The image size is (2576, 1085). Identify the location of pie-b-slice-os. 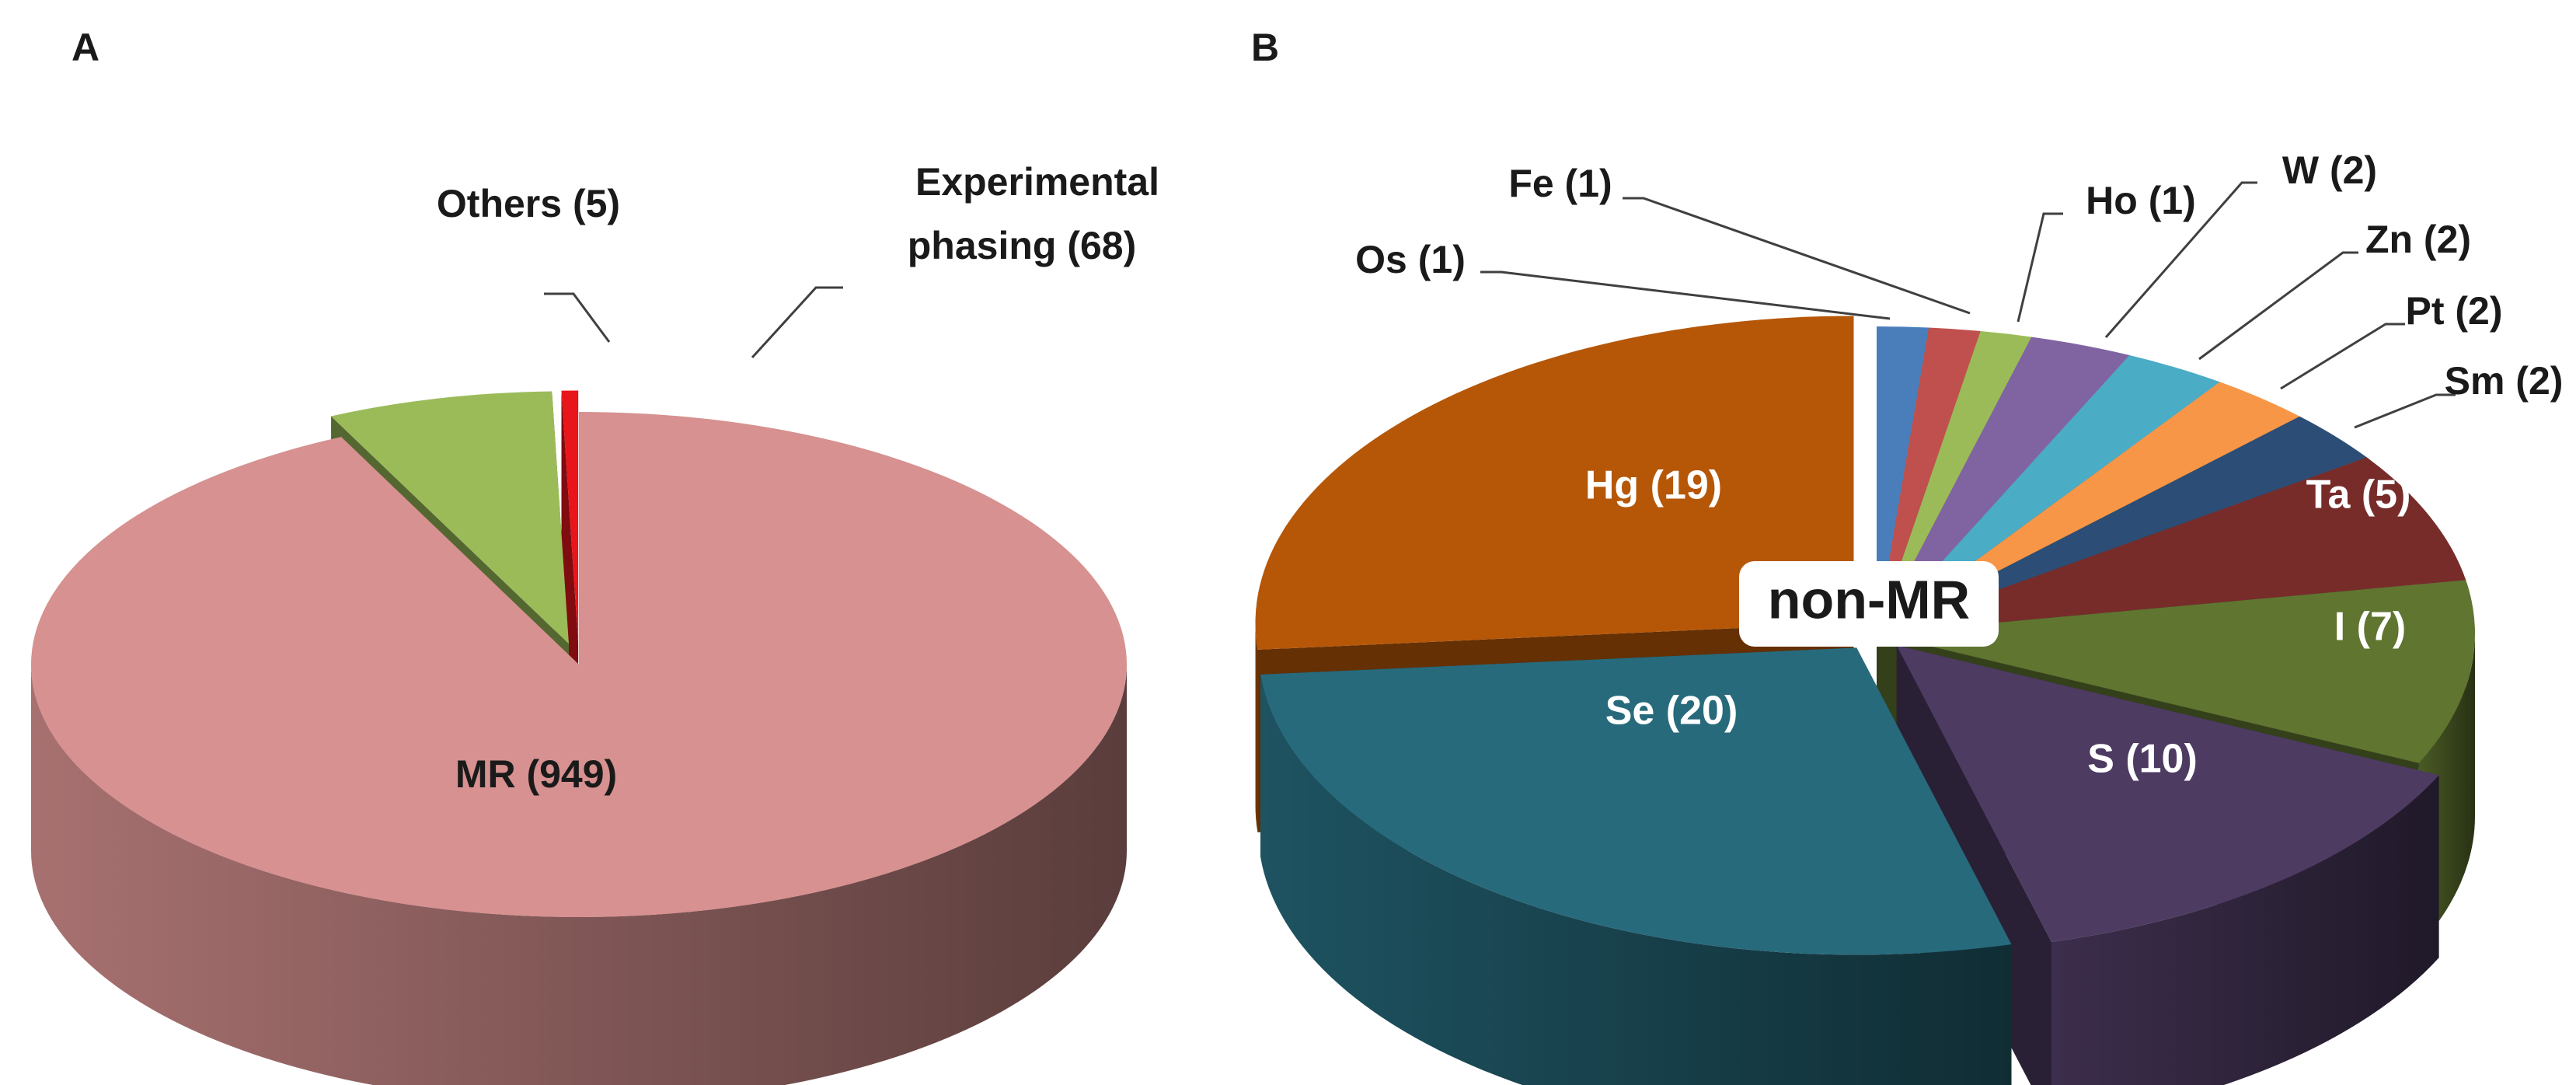
(1903, 479).